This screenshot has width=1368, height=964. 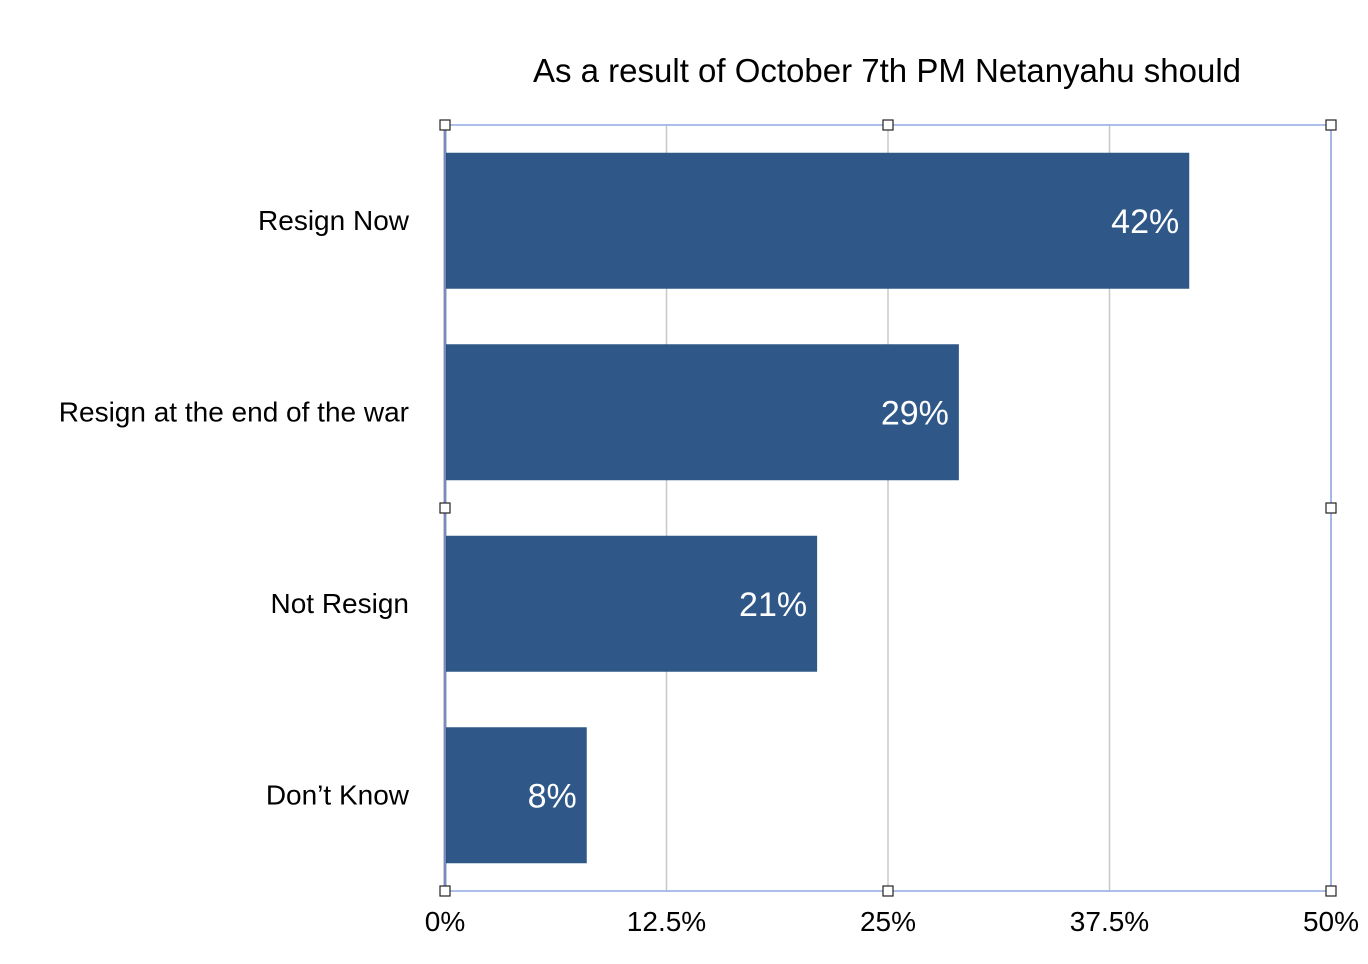 What do you see at coordinates (338, 794) in the screenshot?
I see `category-label: Don’t Know` at bounding box center [338, 794].